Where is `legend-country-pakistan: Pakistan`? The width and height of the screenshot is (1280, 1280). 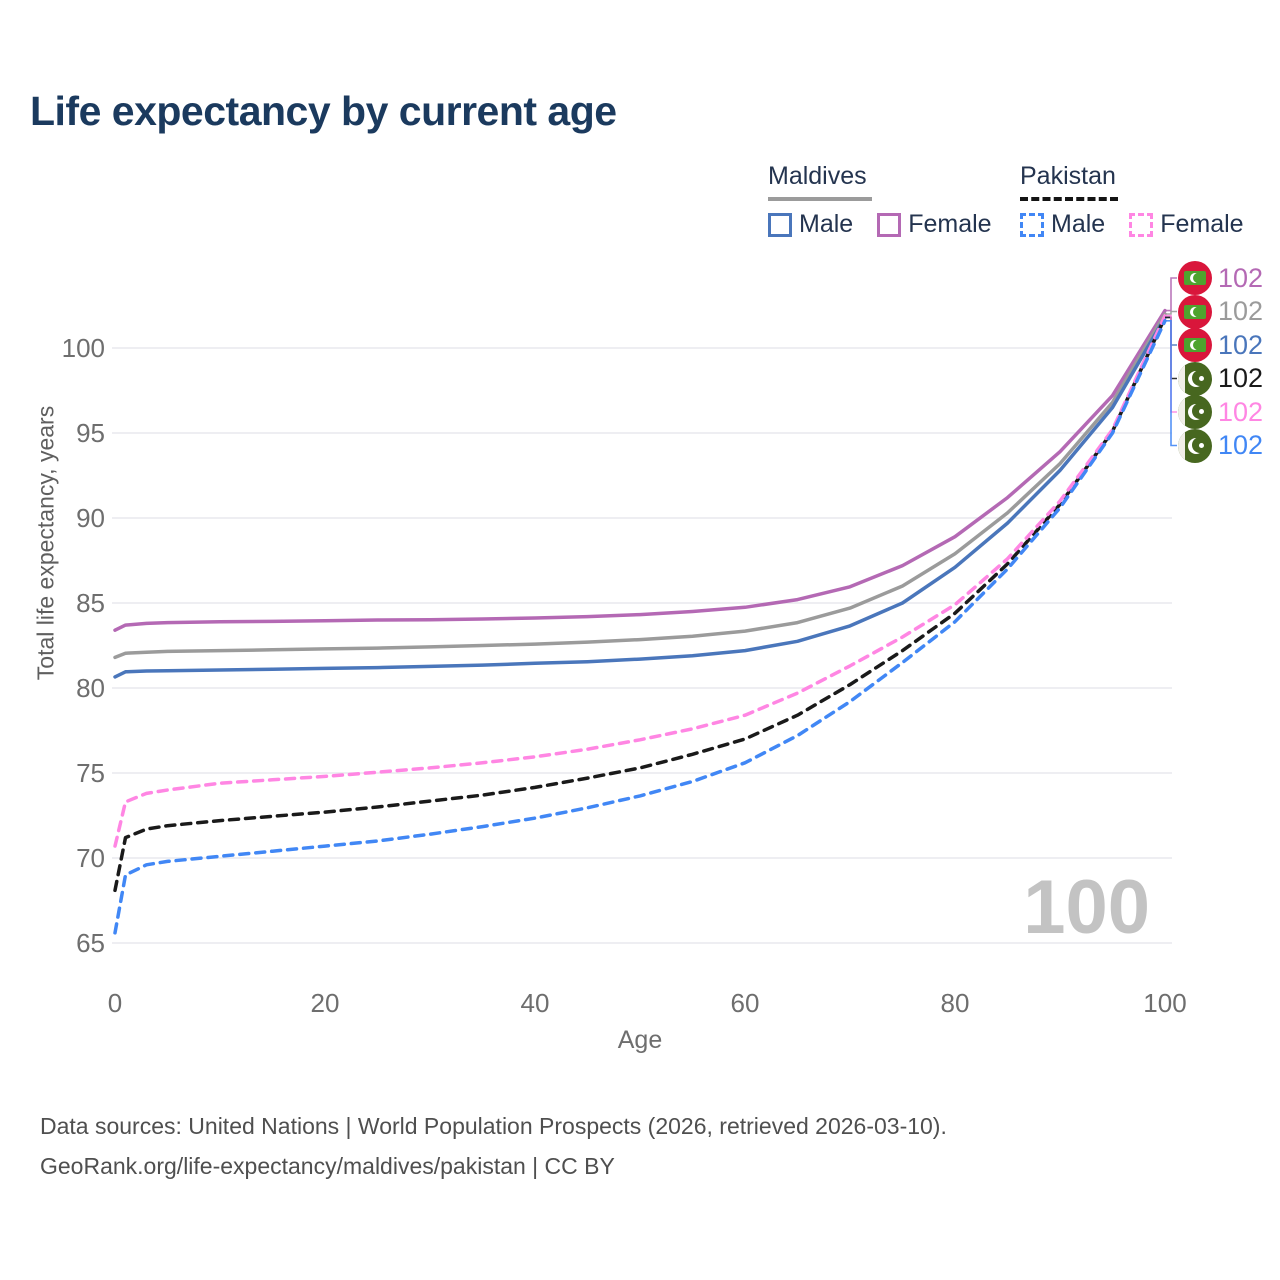
legend-country-pakistan: Pakistan is located at coordinates (1068, 176).